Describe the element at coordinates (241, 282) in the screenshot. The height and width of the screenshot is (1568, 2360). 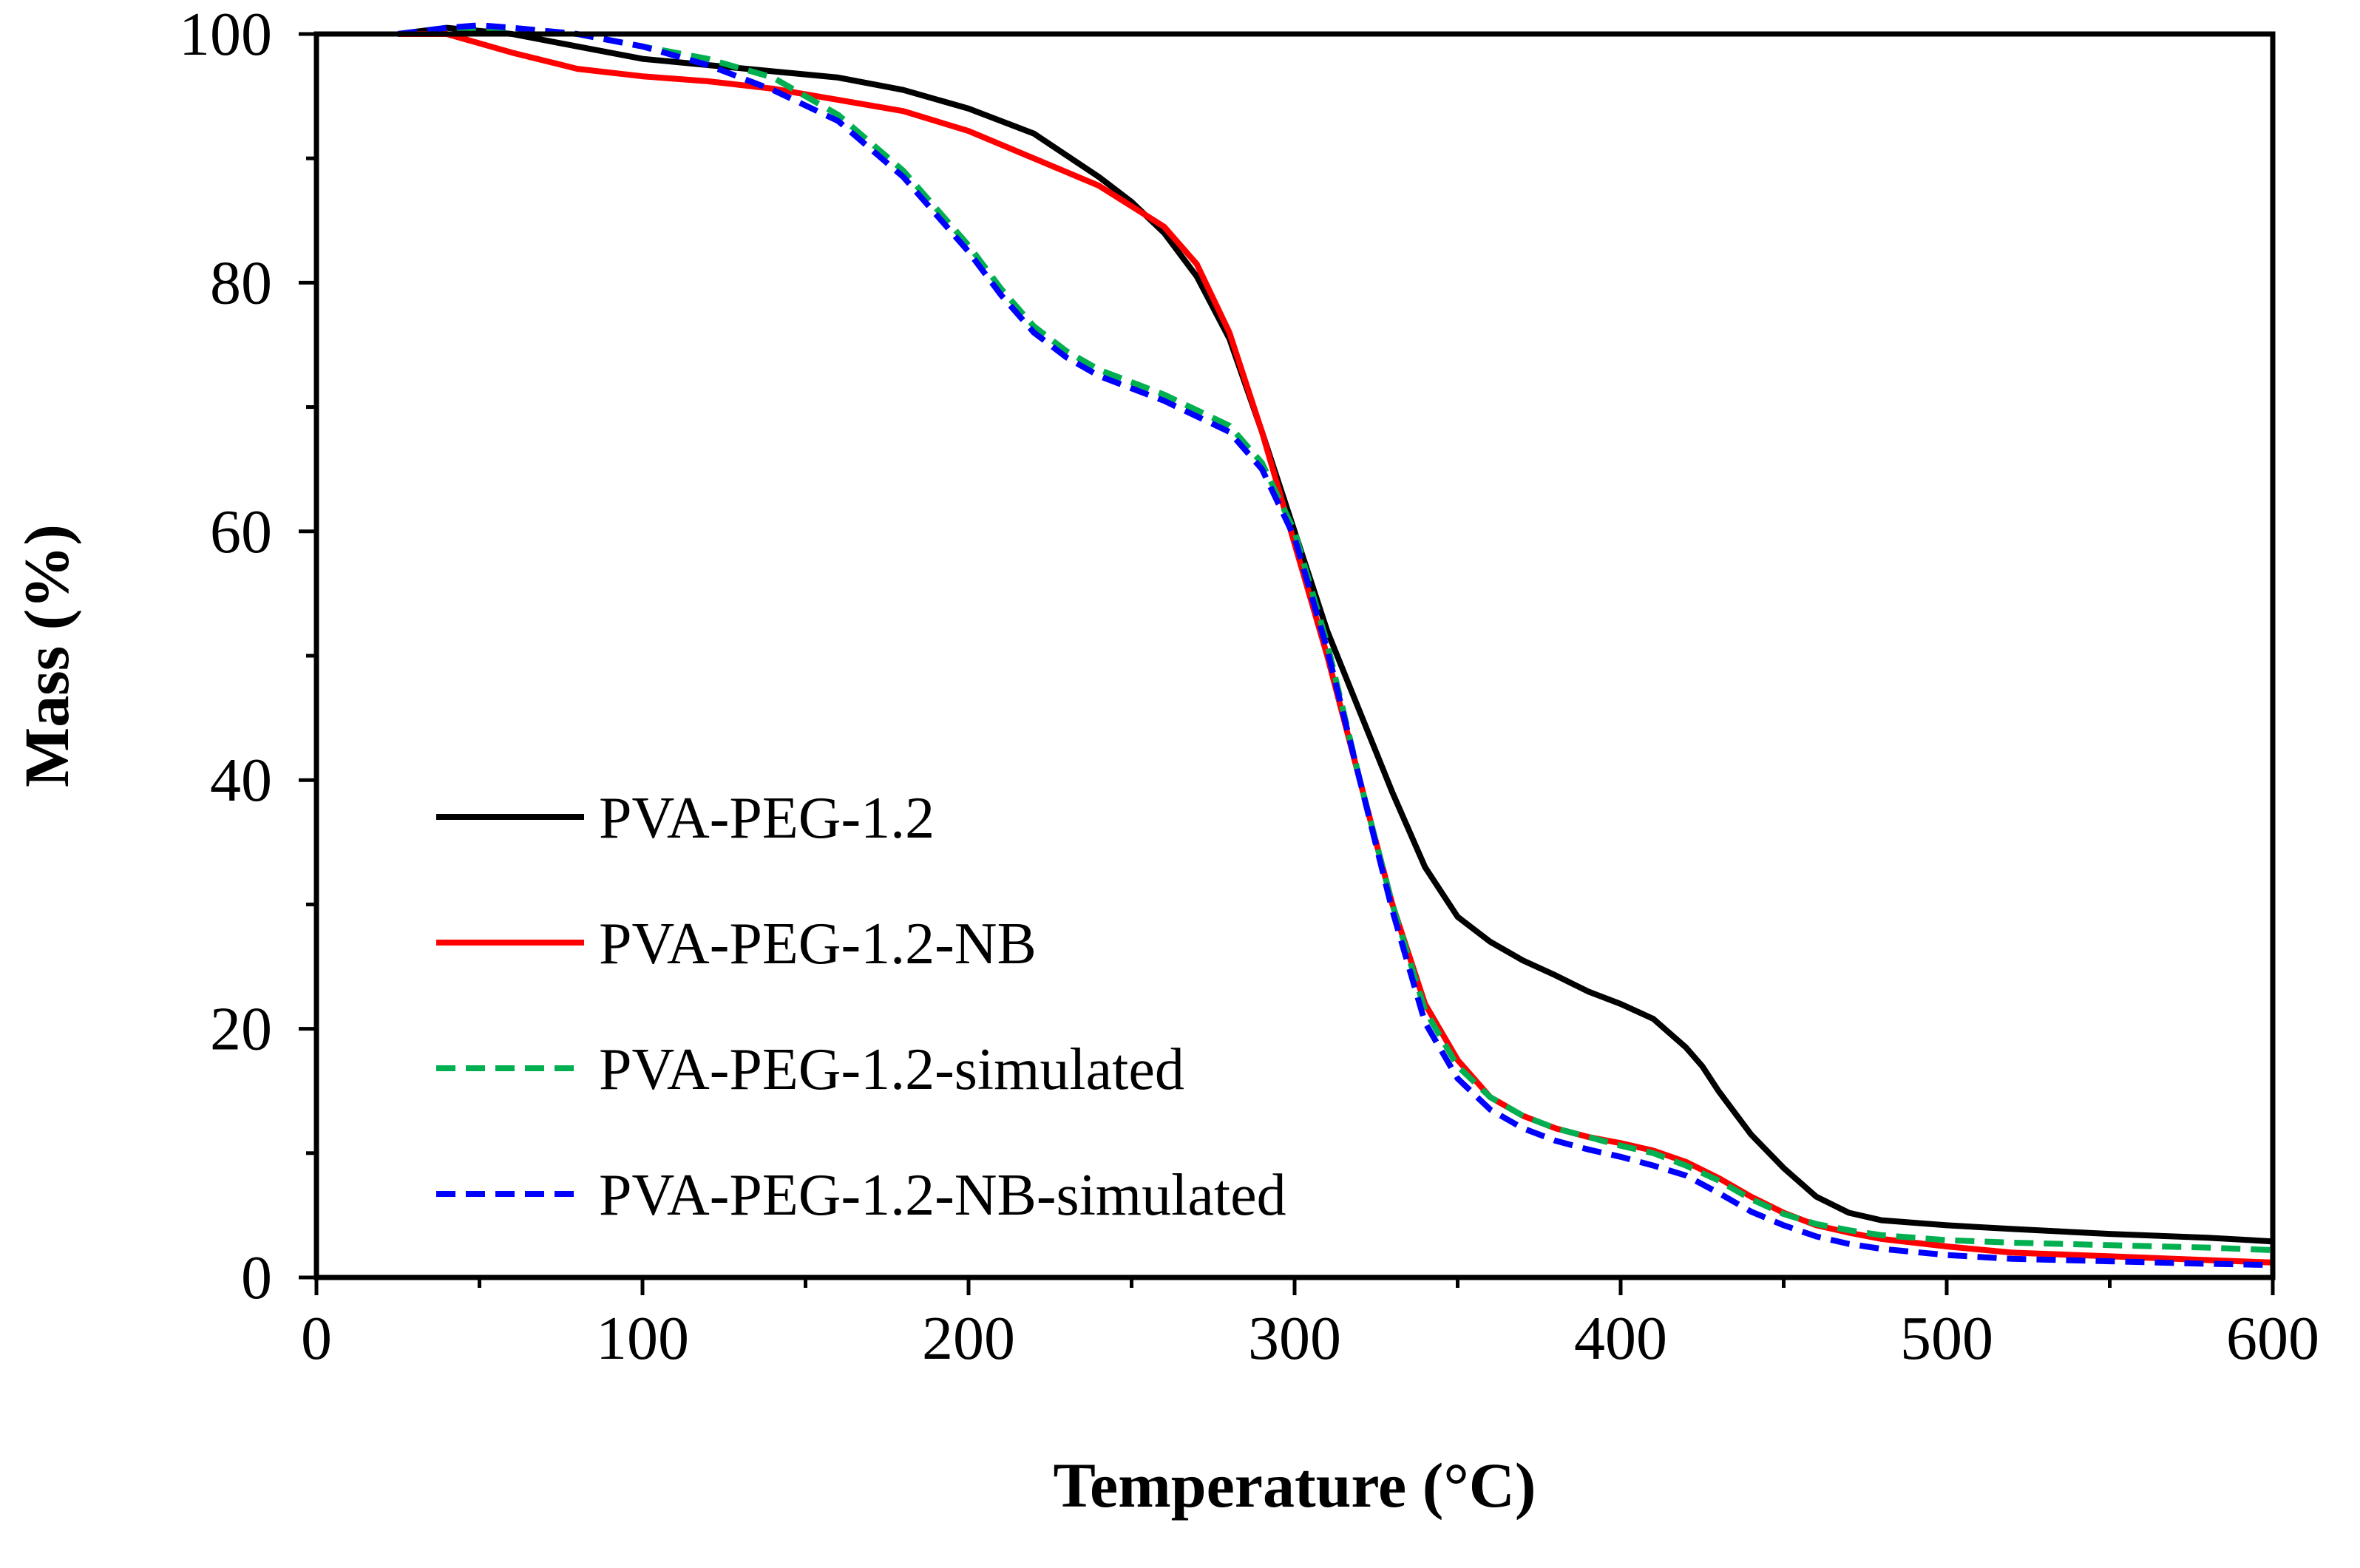
I see `y-tick-label: 80` at that location.